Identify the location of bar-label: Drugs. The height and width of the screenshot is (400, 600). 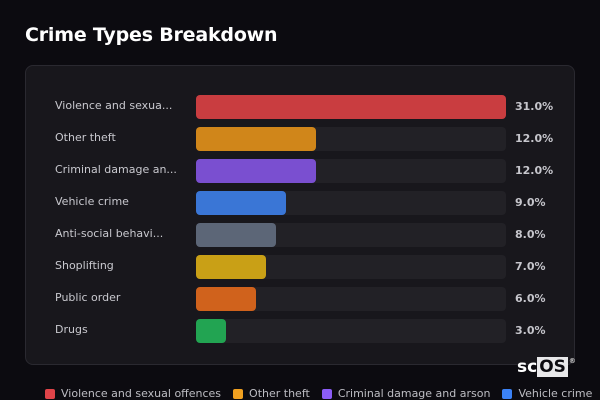
(71, 329).